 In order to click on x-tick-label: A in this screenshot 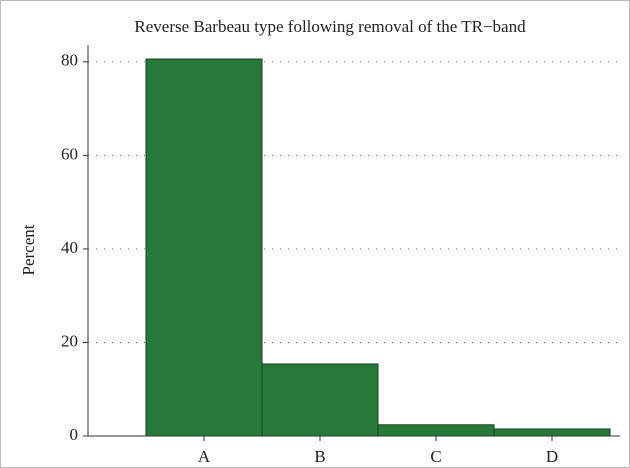, I will do `click(204, 456)`.